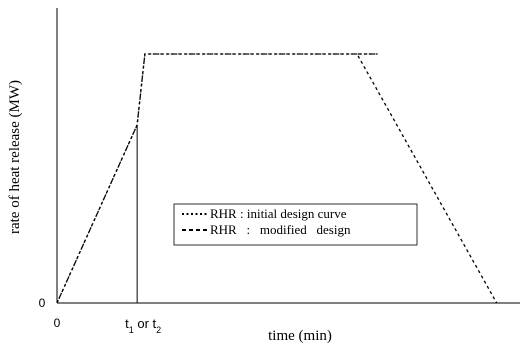  Describe the element at coordinates (42, 303) in the screenshot. I see `y-tick-label: 0` at that location.